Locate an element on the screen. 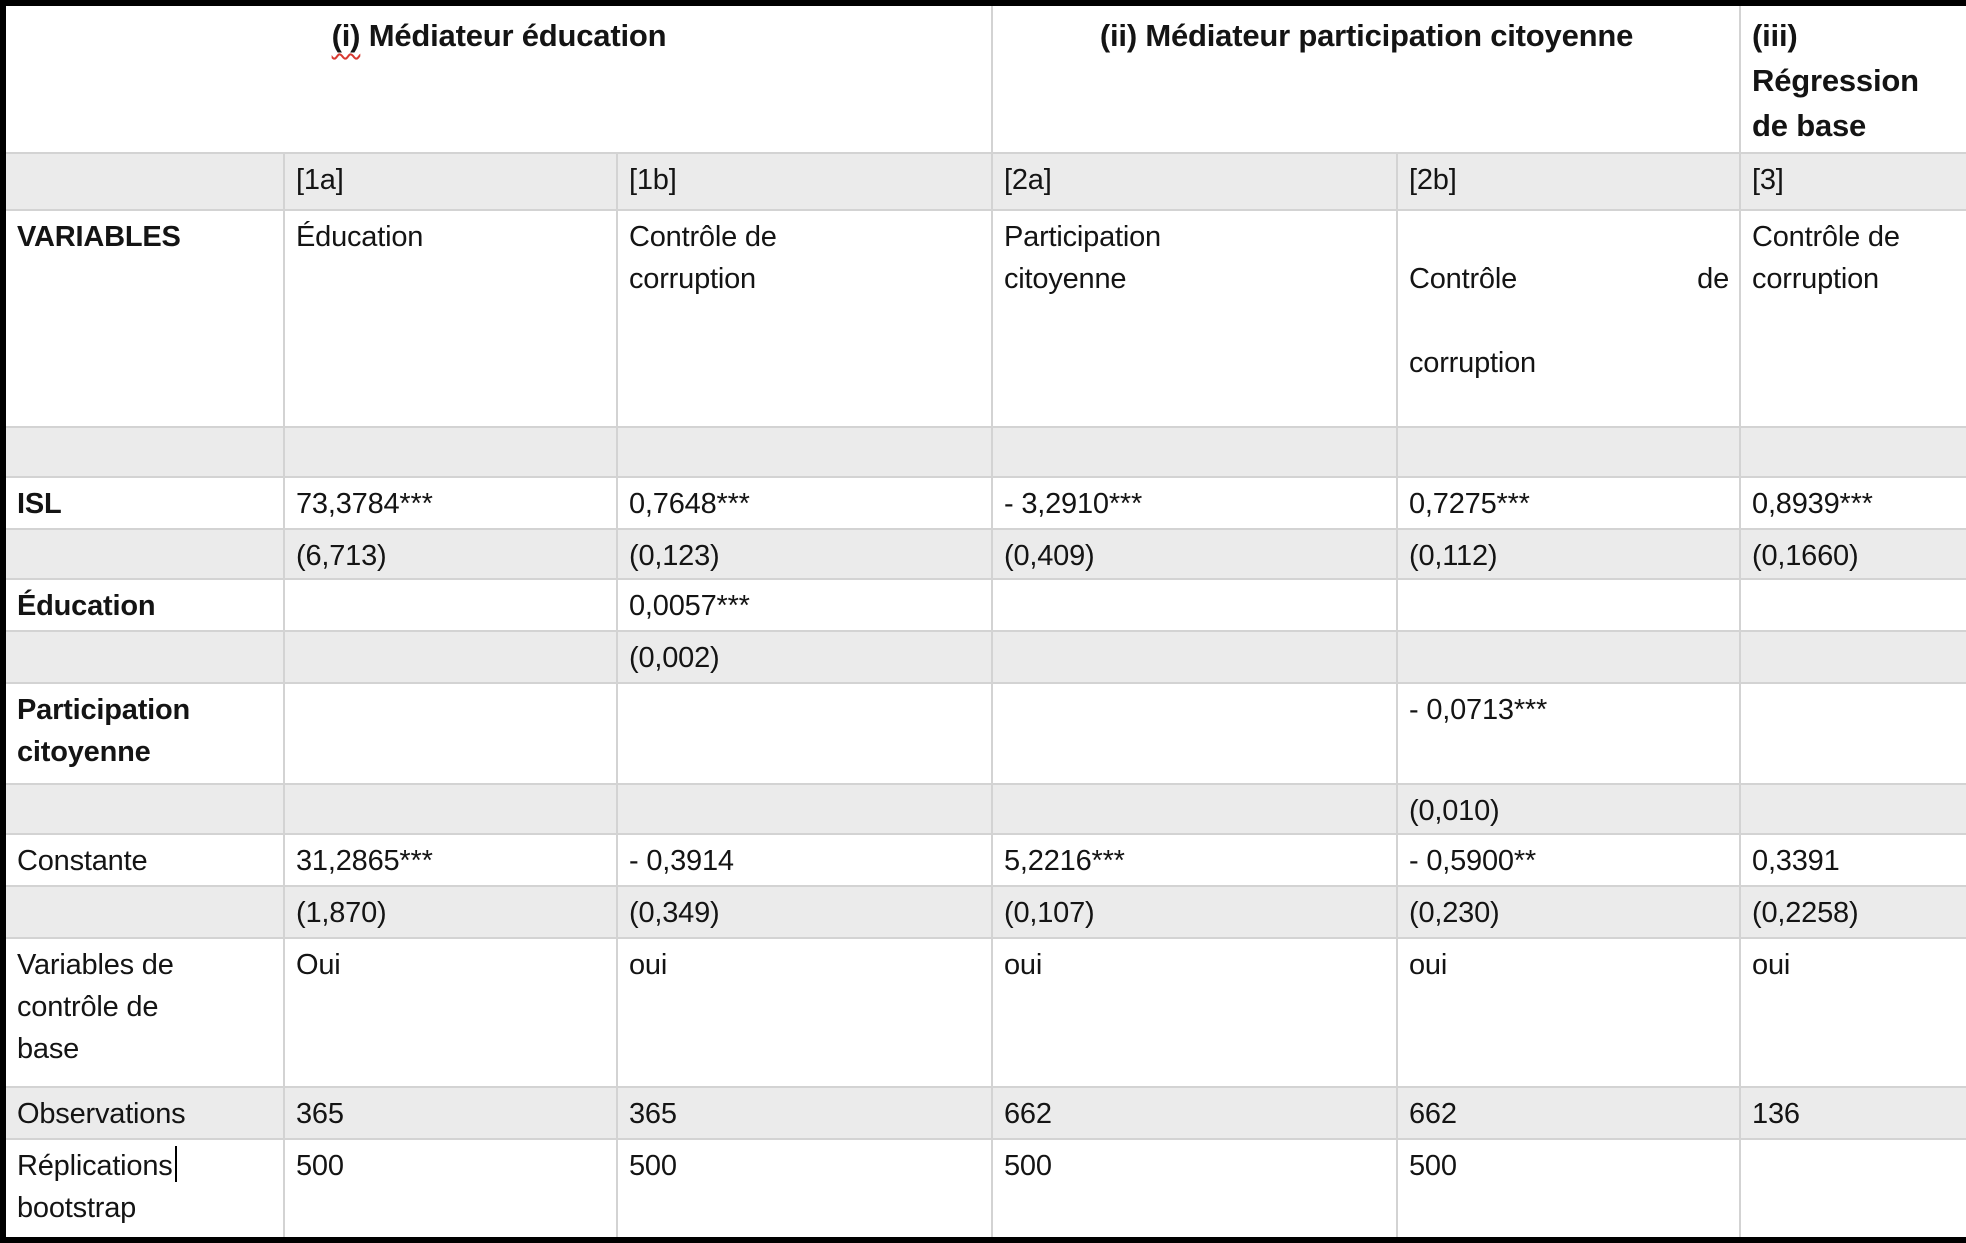 The image size is (1966, 1243). row-label-education: Éducation is located at coordinates (143, 605).